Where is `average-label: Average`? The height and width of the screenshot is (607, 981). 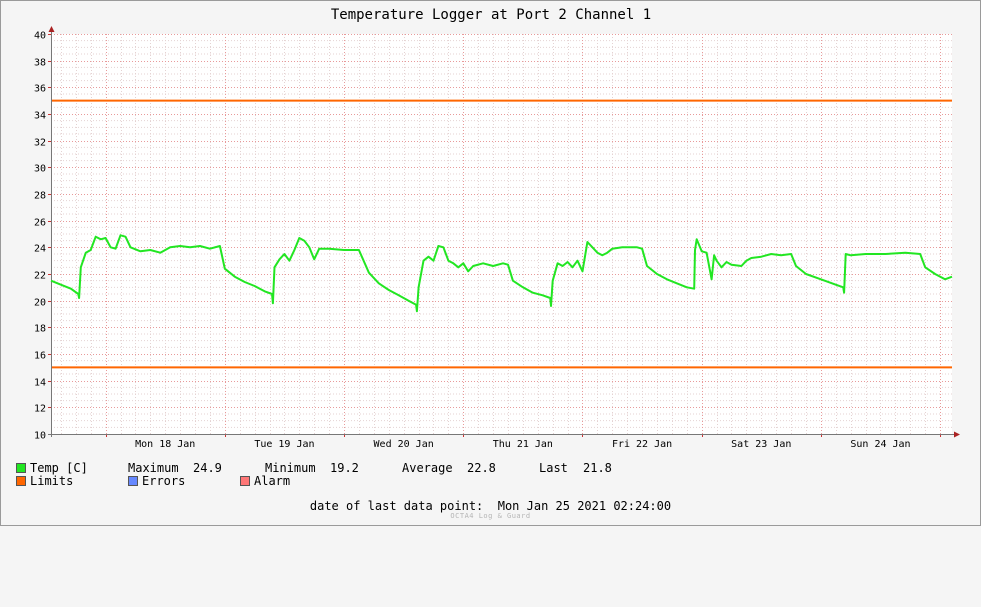 average-label: Average is located at coordinates (427, 468).